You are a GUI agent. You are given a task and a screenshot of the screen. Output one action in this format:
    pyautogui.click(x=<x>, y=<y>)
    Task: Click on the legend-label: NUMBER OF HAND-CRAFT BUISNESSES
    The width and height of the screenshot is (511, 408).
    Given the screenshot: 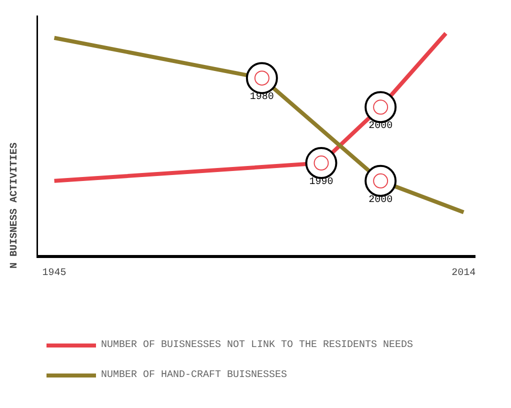 What is the action you would take?
    pyautogui.click(x=194, y=375)
    